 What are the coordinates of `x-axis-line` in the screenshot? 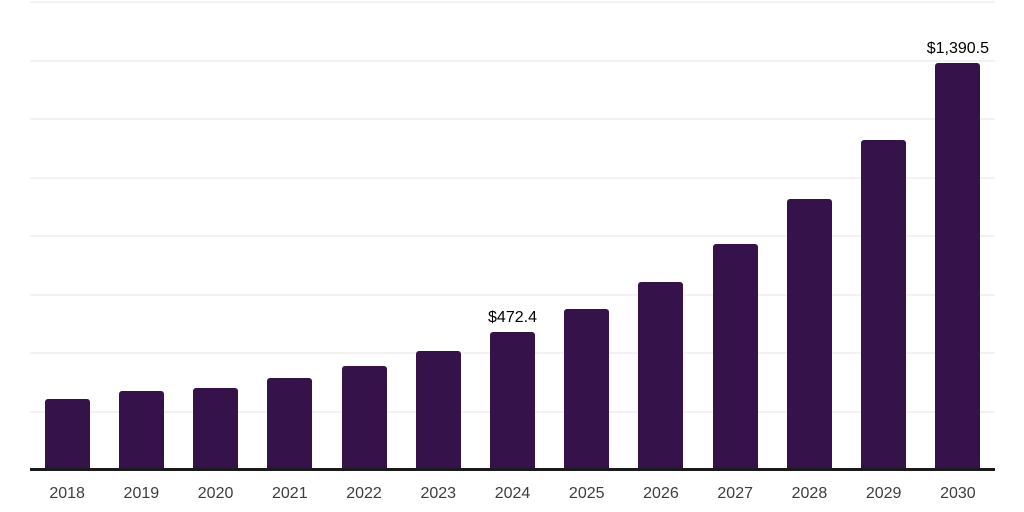 It's located at (512, 469).